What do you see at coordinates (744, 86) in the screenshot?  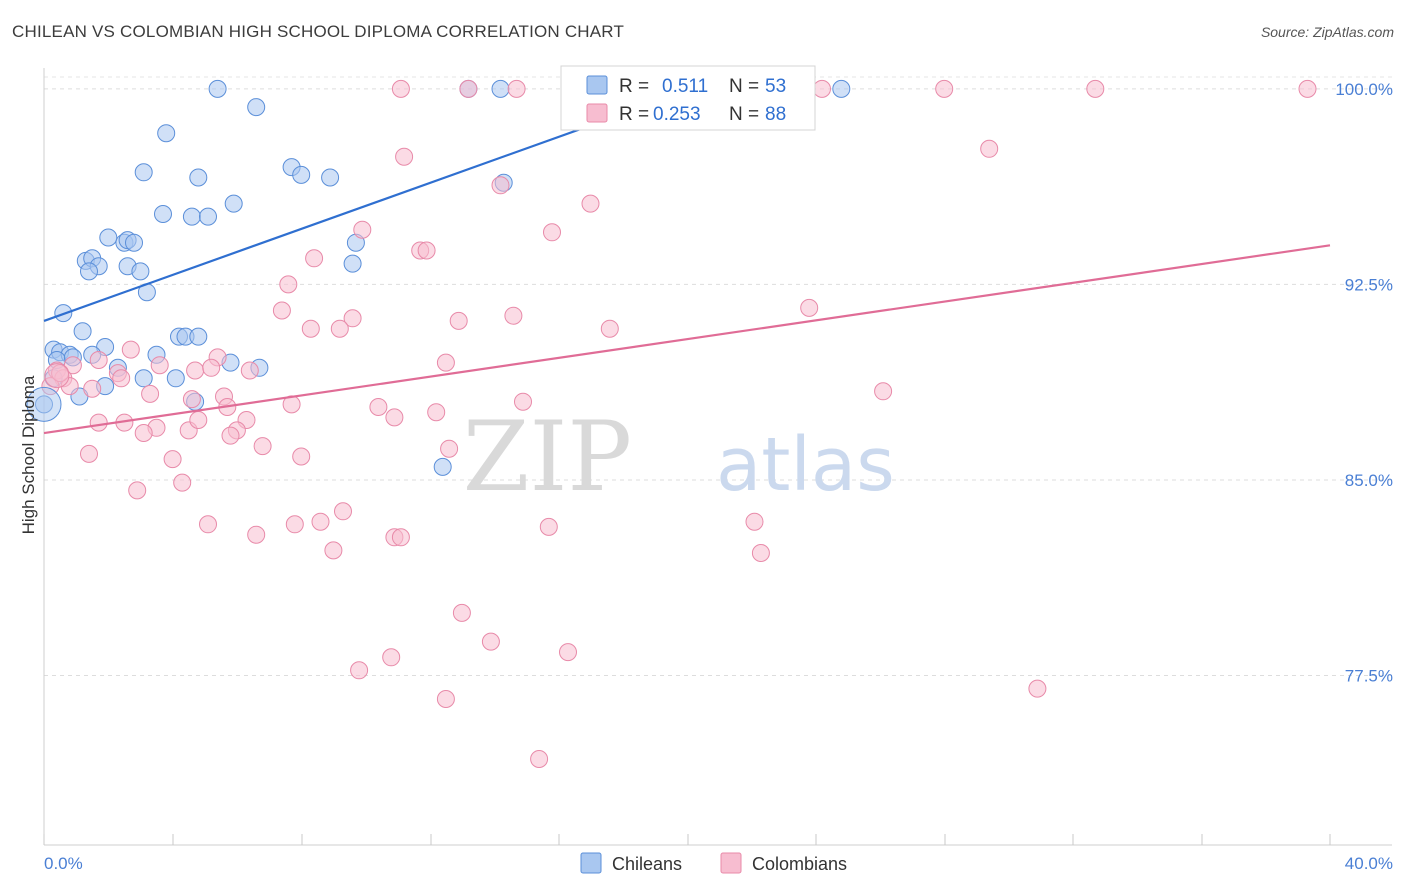 I see `legend-n-label-1: N =` at bounding box center [744, 86].